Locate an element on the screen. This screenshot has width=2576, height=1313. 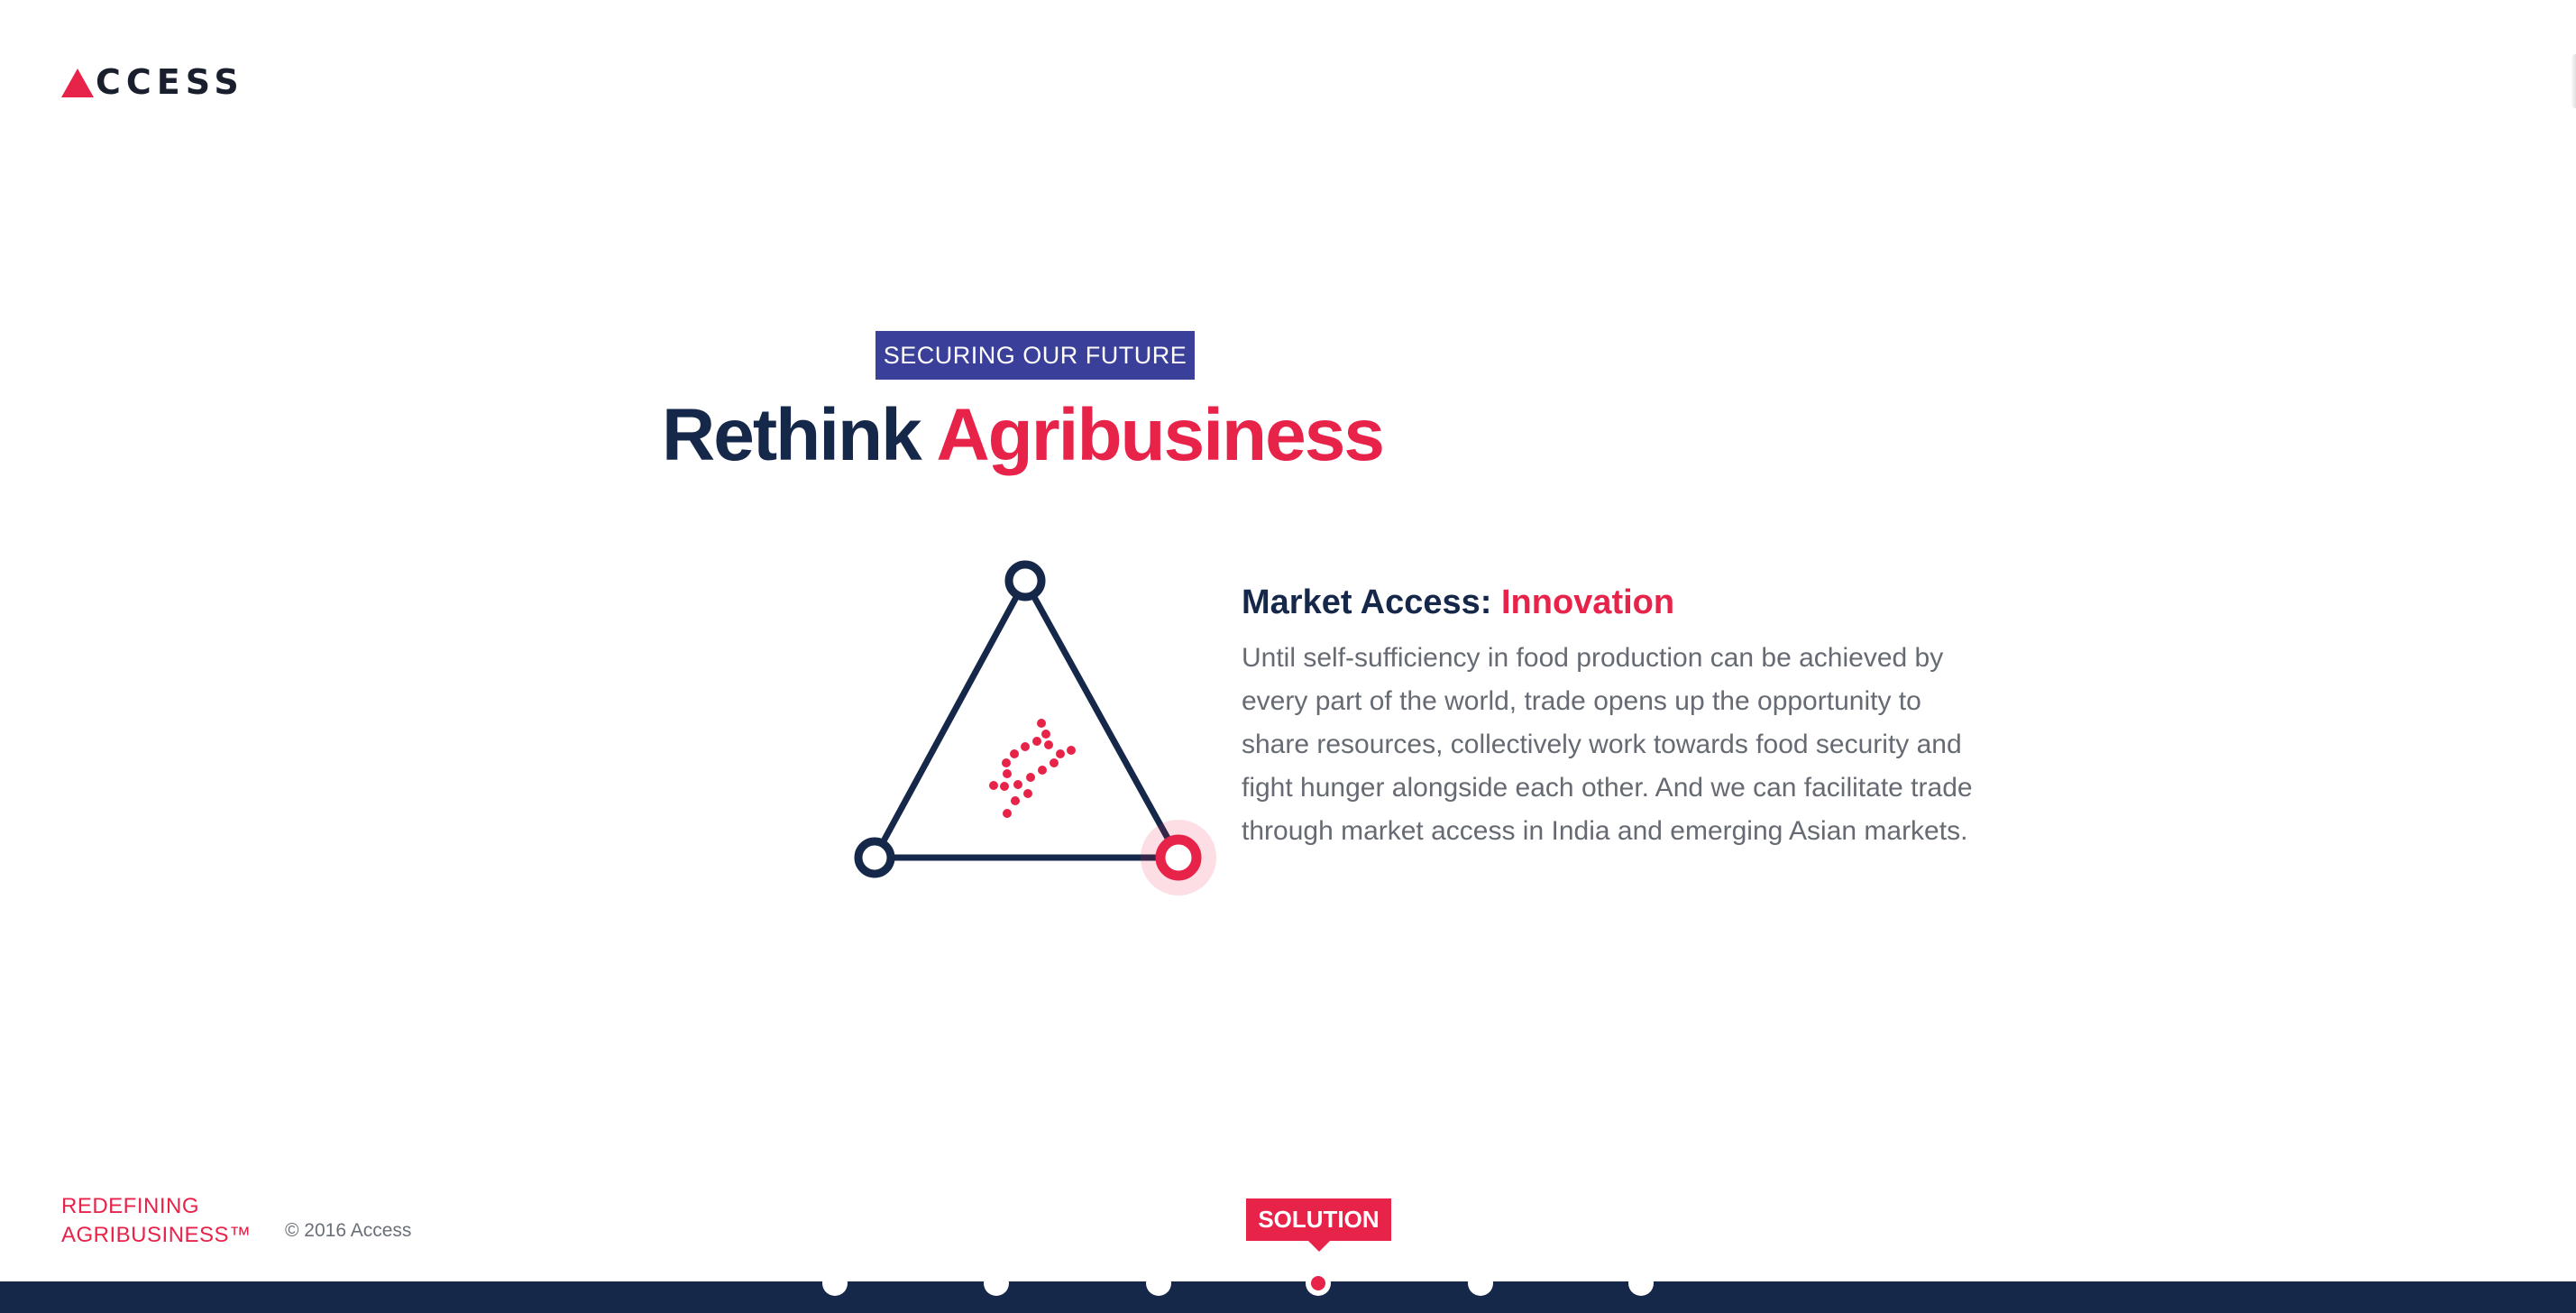
bottom-nav-bar is located at coordinates (1288, 1297).